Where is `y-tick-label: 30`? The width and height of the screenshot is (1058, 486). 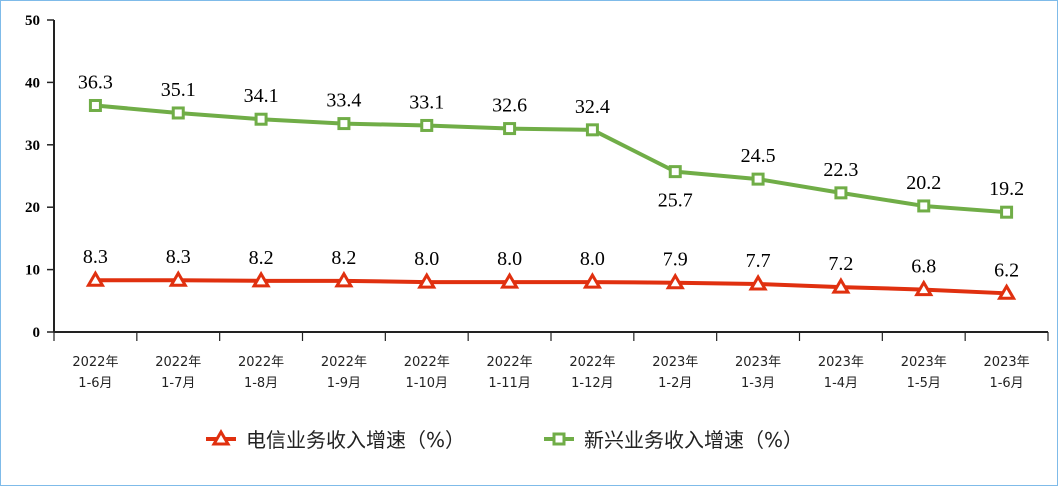
y-tick-label: 30 is located at coordinates (32, 146).